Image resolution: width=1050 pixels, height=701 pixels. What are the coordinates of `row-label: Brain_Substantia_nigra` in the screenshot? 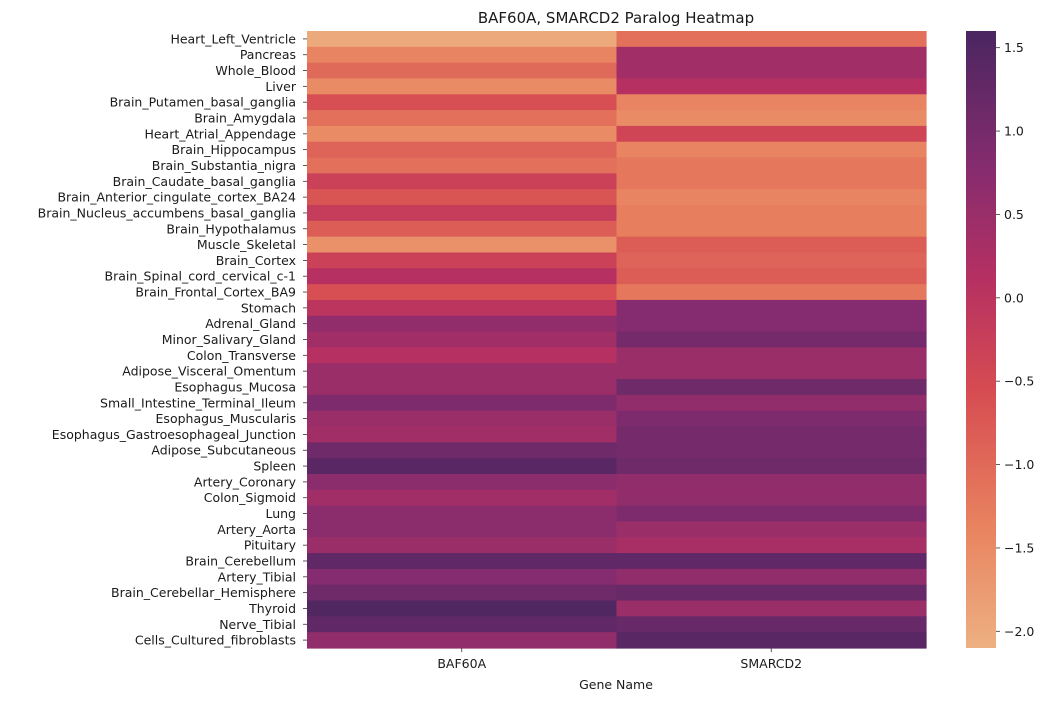 It's located at (224, 165).